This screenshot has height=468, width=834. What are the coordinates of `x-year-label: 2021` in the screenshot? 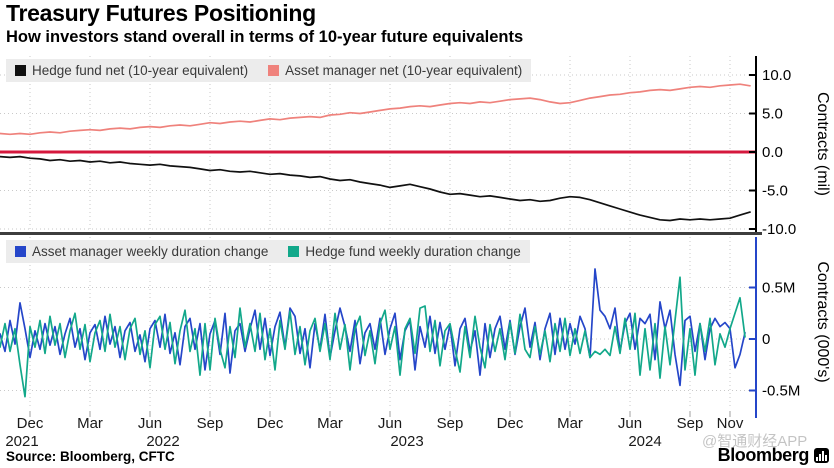 It's located at (21, 440).